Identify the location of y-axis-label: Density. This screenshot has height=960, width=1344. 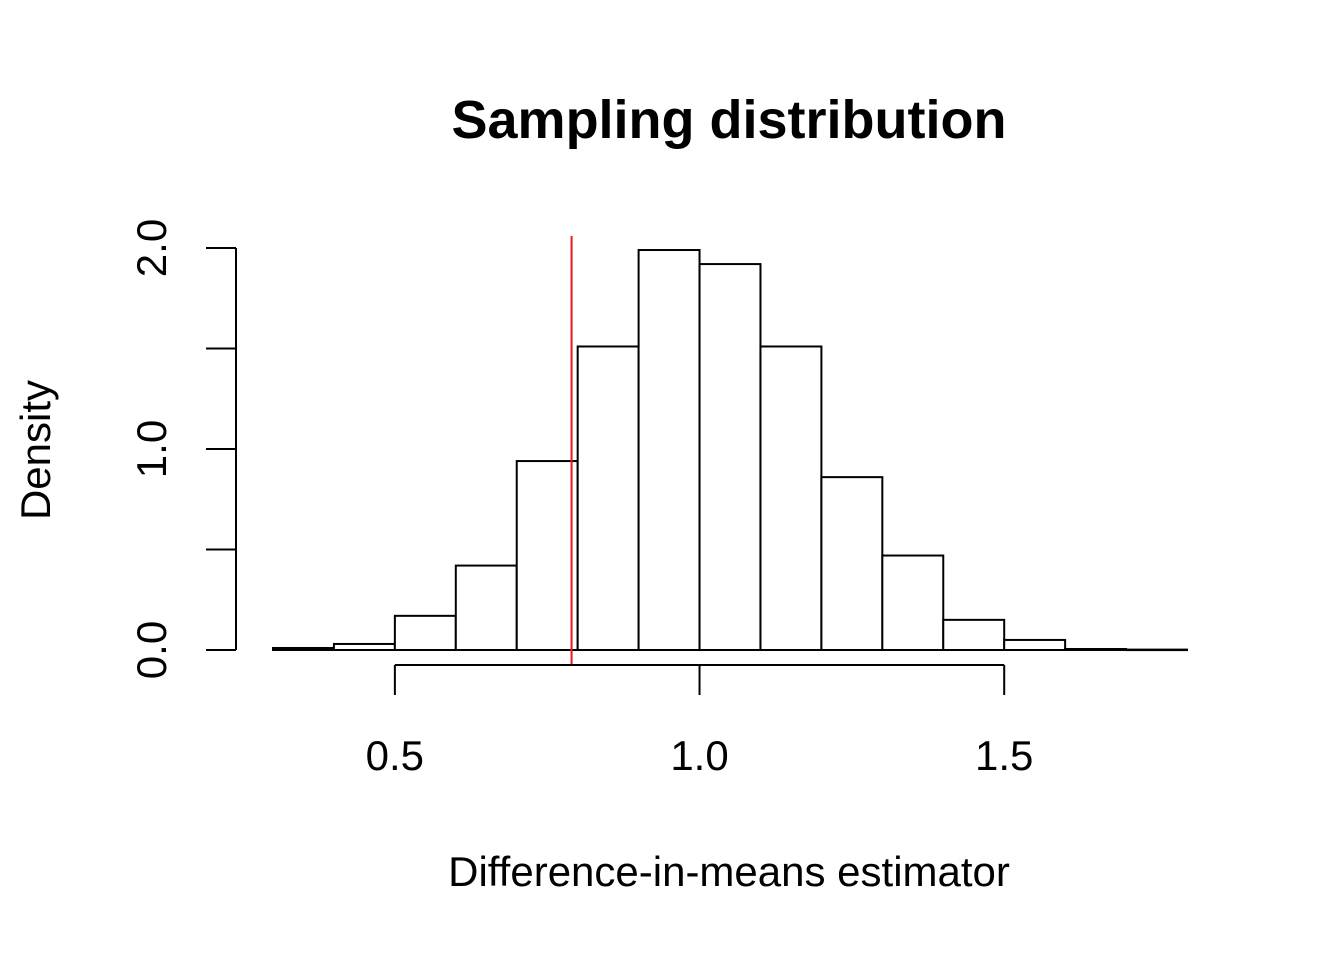
(35, 450).